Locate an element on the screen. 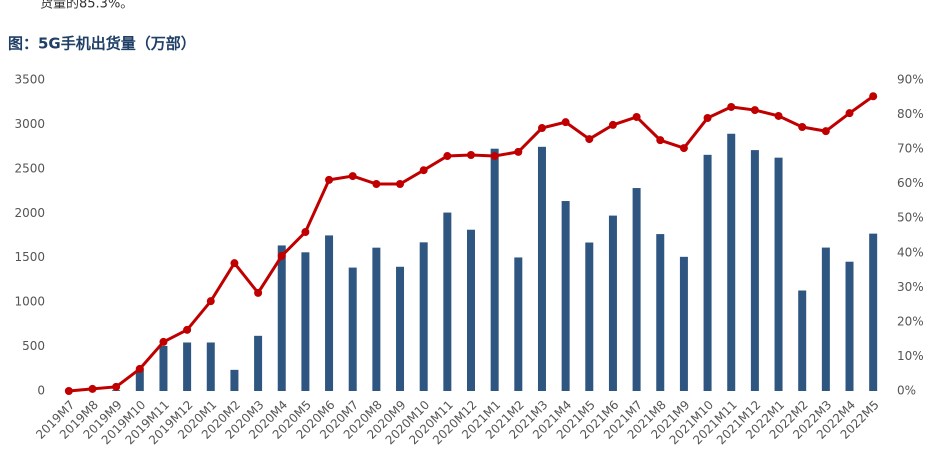 The height and width of the screenshot is (469, 932). y-tick-label: 2500 is located at coordinates (29, 168).